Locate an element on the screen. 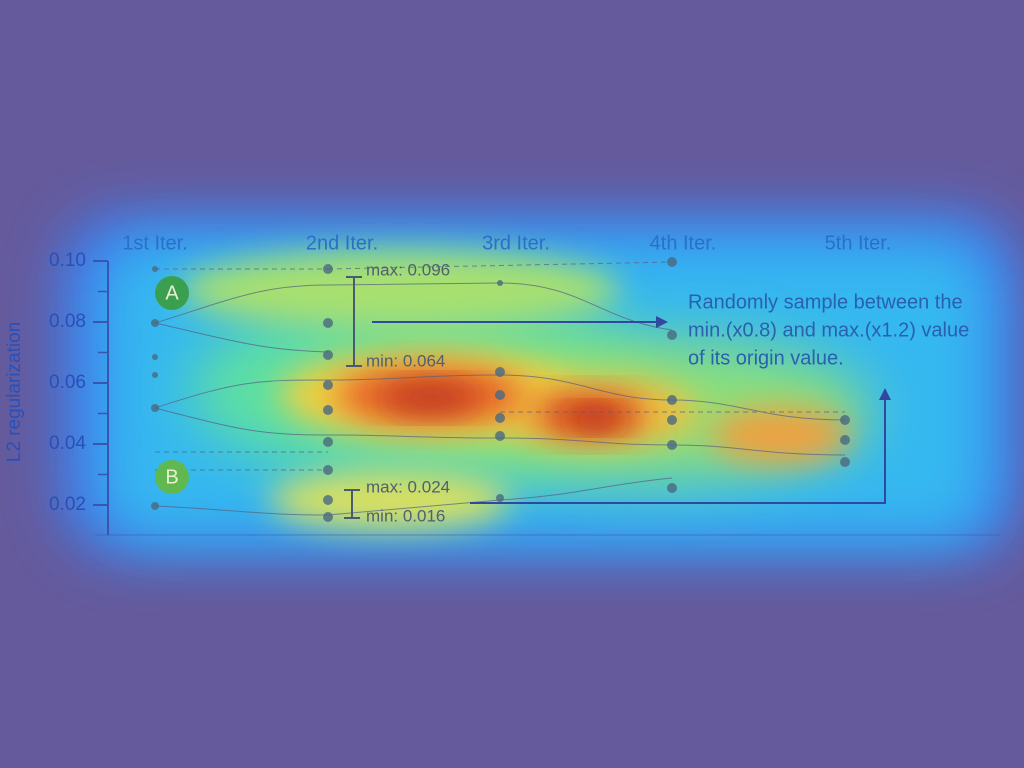 This screenshot has height=768, width=1024. note-line: min.(x0.8) and max.(x1.2) value is located at coordinates (828, 330).